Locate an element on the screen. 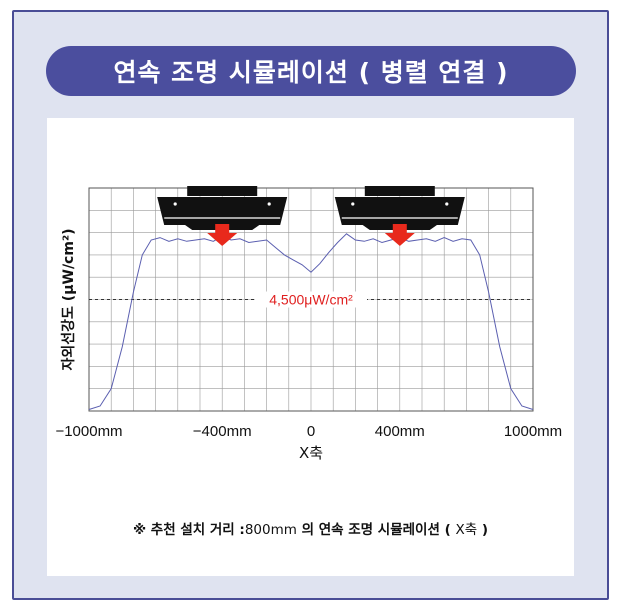 Image resolution: width=621 pixels, height=608 pixels. lamp-icons is located at coordinates (311, 216).